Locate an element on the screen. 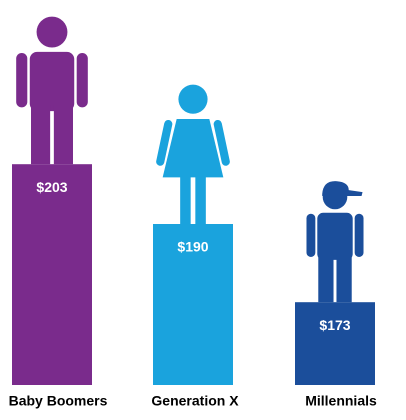  dress is located at coordinates (193, 148).